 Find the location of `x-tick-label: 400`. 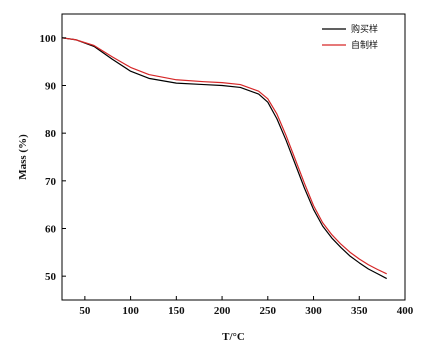

x-tick-label: 400 is located at coordinates (405, 311).